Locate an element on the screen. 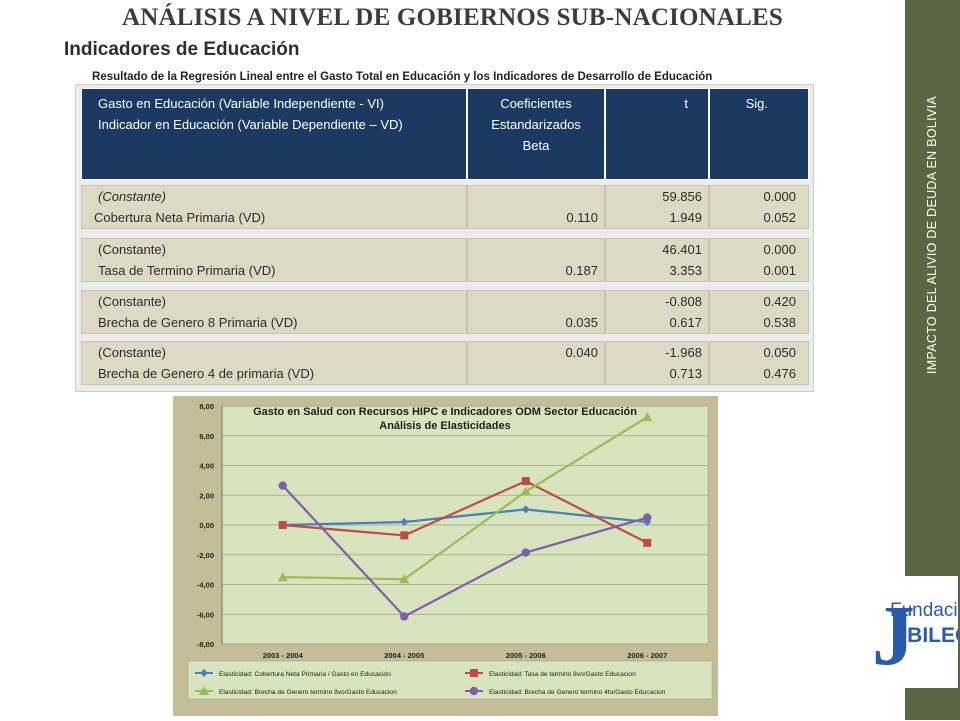 The image size is (960, 721). logo-text-top: Fundación is located at coordinates (924, 610).